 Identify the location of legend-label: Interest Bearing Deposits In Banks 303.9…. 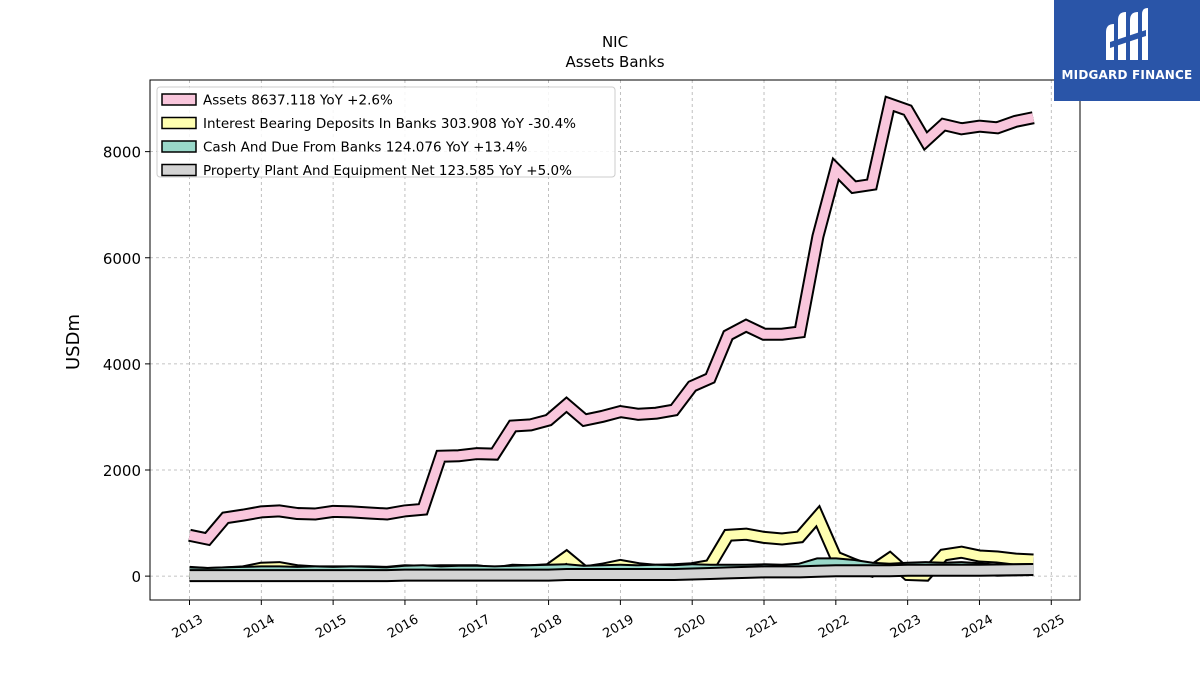
(389, 124).